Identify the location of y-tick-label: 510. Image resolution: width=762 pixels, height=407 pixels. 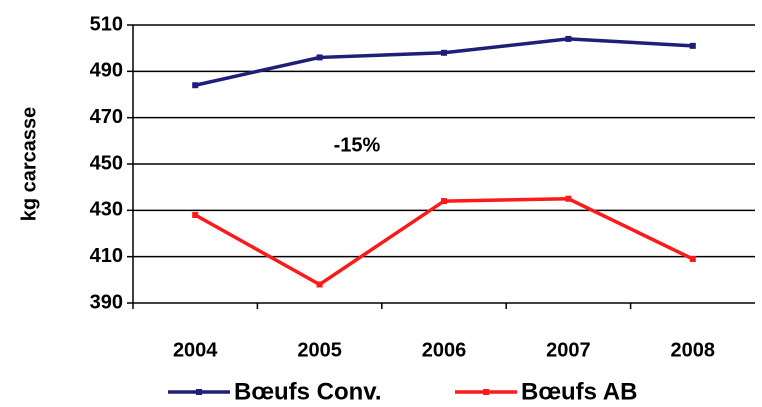
(106, 24).